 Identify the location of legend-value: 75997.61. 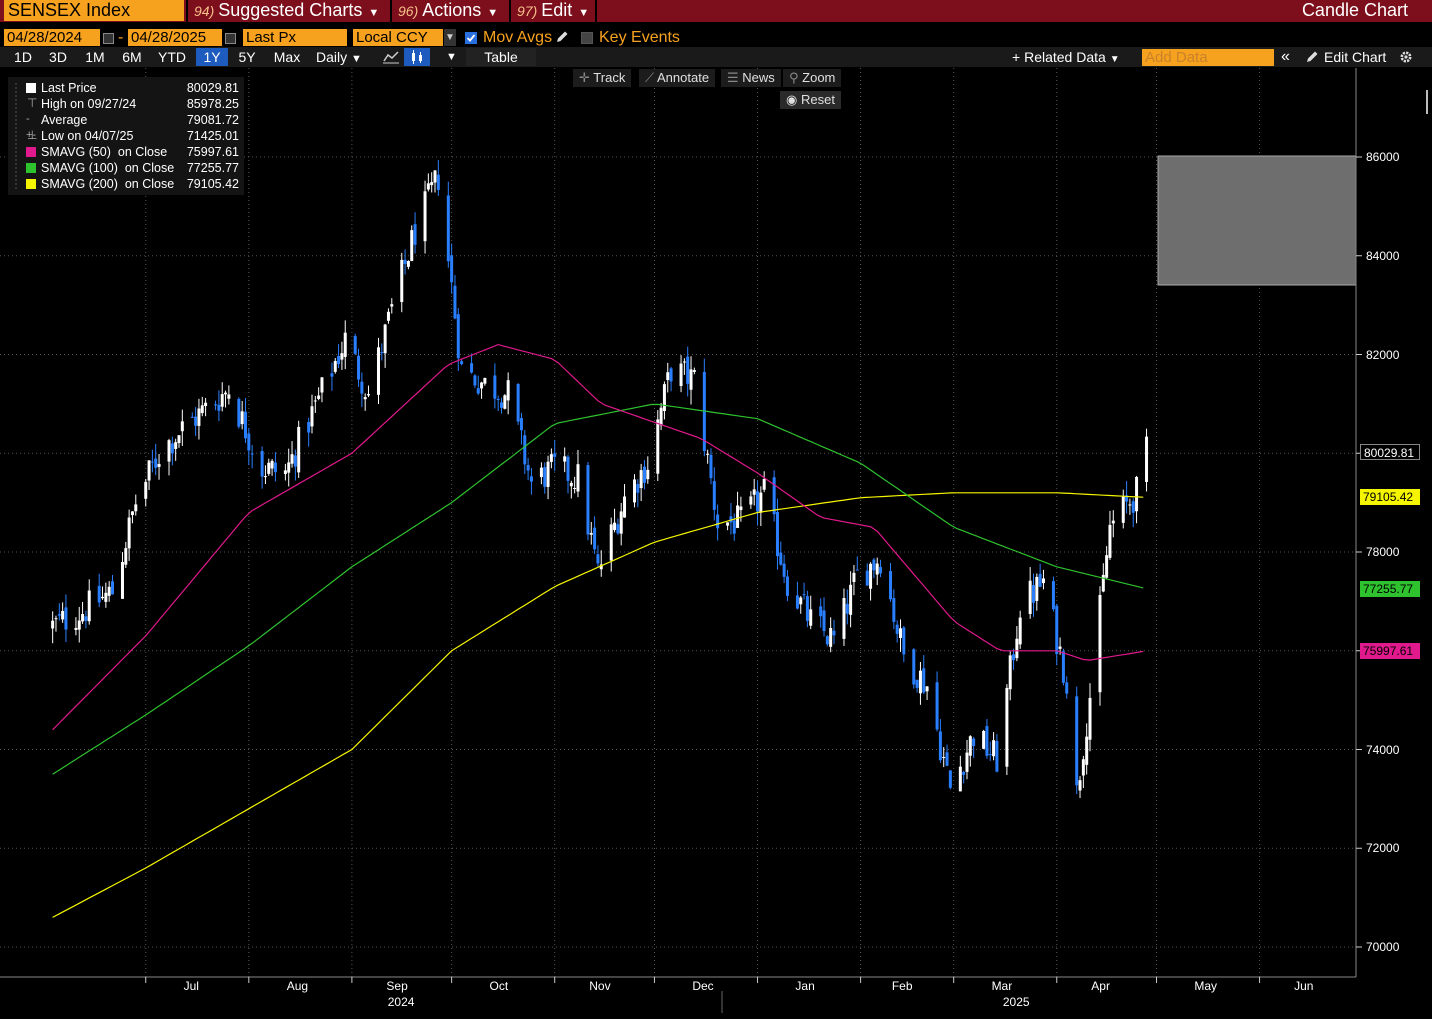
(212, 152).